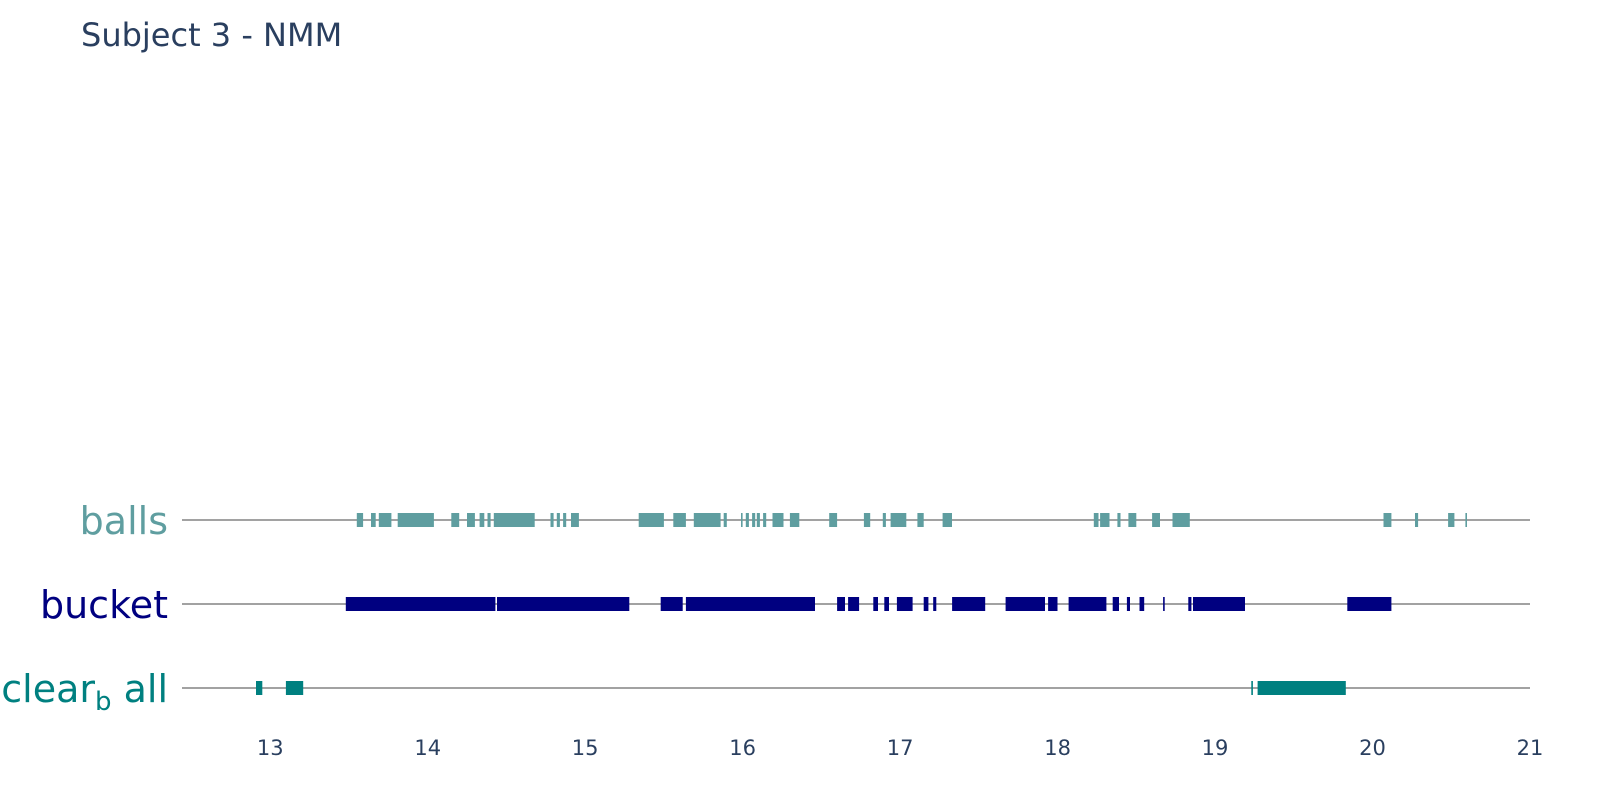 The height and width of the screenshot is (800, 1600). I want to click on track-bucket-label-main: bucket, so click(104, 605).